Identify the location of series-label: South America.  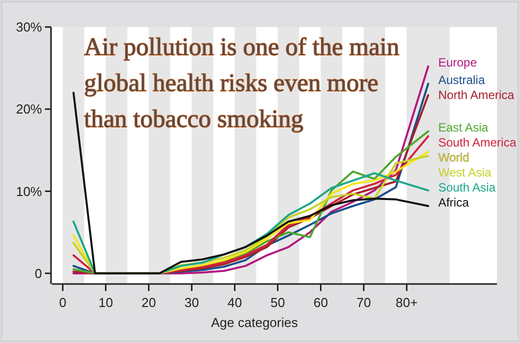
(477, 142).